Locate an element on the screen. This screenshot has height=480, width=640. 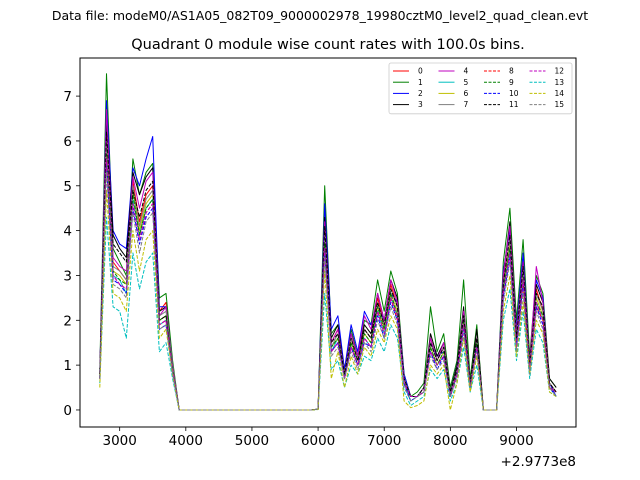
y-tick-label: 3 is located at coordinates (67, 276).